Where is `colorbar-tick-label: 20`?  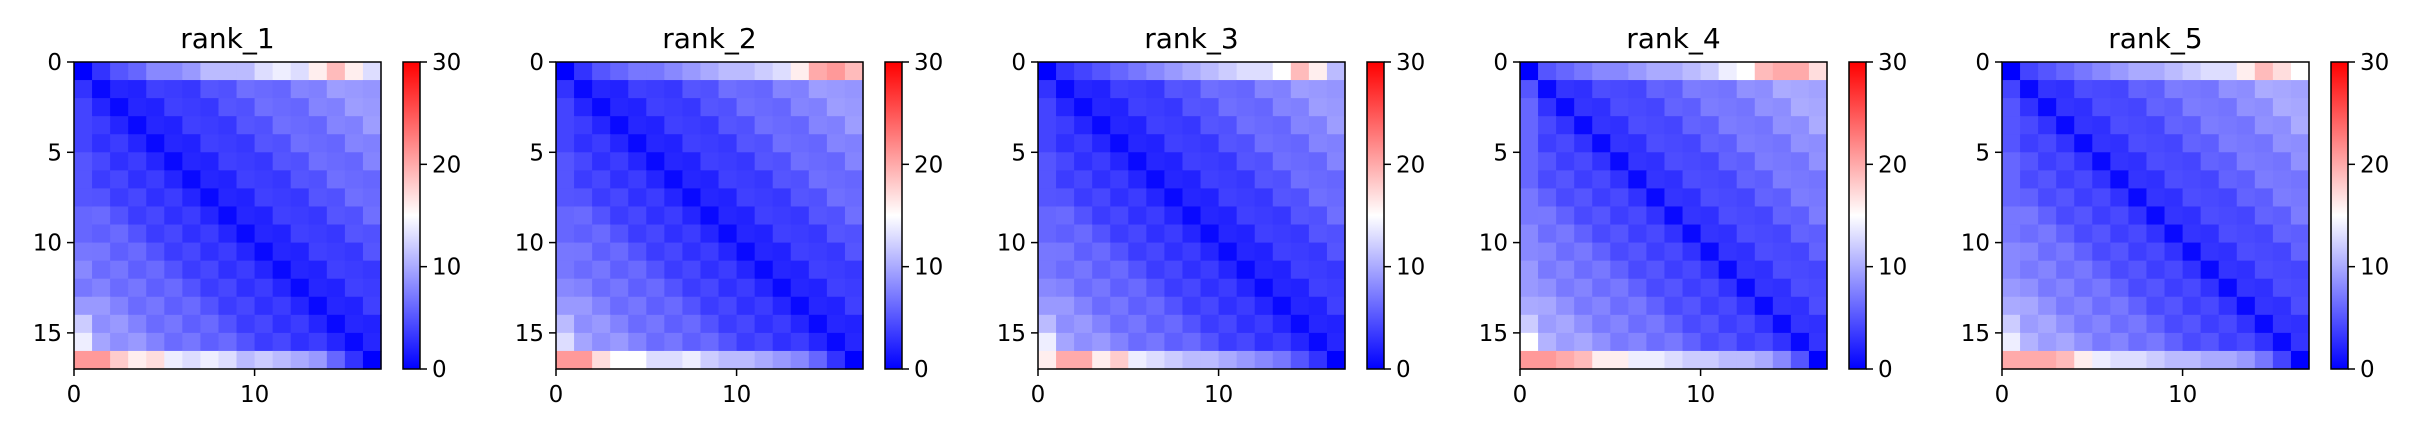 colorbar-tick-label: 20 is located at coordinates (928, 165).